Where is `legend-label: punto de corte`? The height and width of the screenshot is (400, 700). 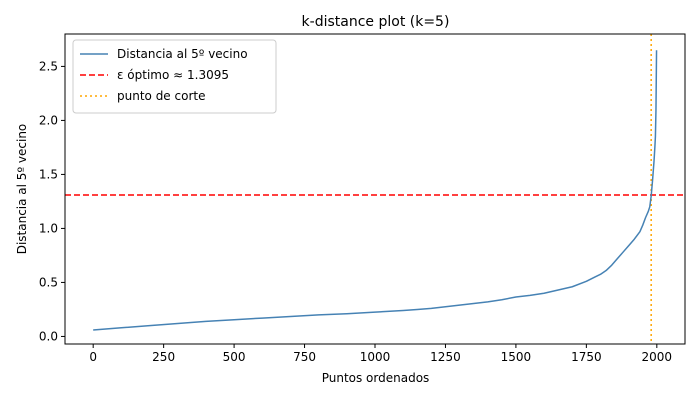 legend-label: punto de corte is located at coordinates (161, 96).